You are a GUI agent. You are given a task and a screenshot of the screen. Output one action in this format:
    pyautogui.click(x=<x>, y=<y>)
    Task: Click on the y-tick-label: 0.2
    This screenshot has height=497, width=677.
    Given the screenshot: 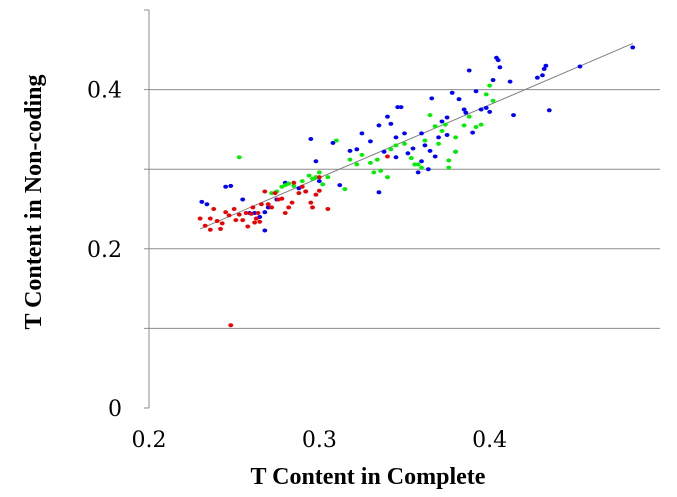 What is the action you would take?
    pyautogui.click(x=104, y=250)
    